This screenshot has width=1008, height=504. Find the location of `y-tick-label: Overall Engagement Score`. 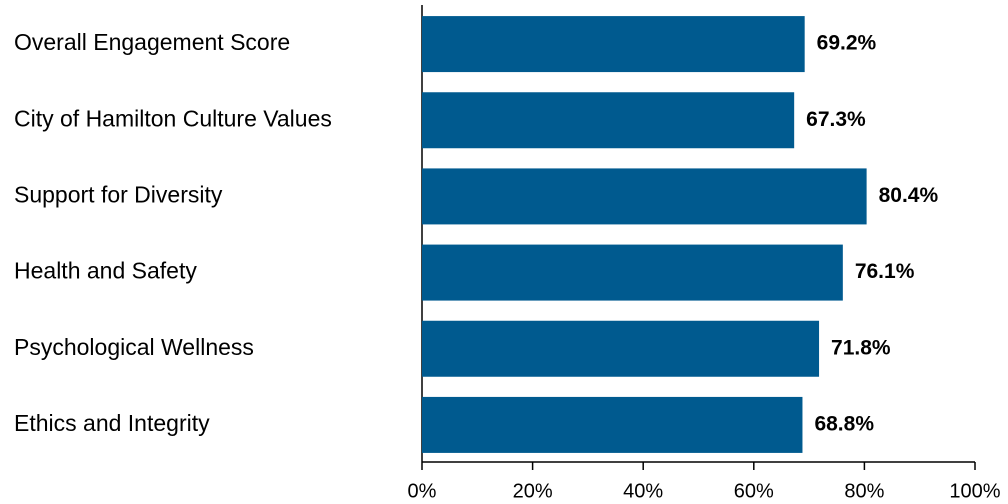

y-tick-label: Overall Engagement Score is located at coordinates (152, 42).